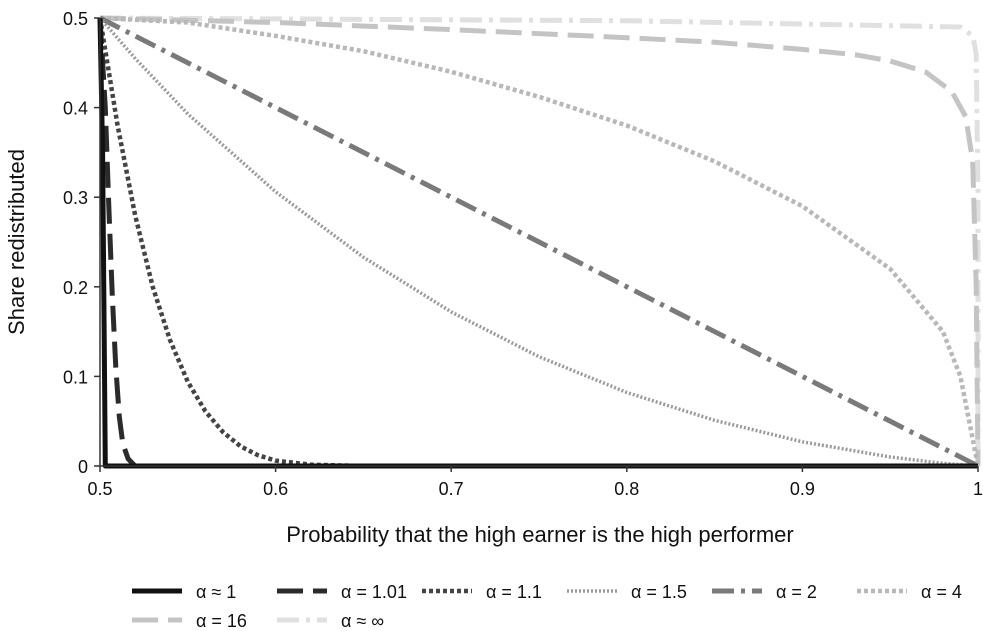 The width and height of the screenshot is (983, 631). What do you see at coordinates (796, 592) in the screenshot?
I see `legend-label-4: α = 2` at bounding box center [796, 592].